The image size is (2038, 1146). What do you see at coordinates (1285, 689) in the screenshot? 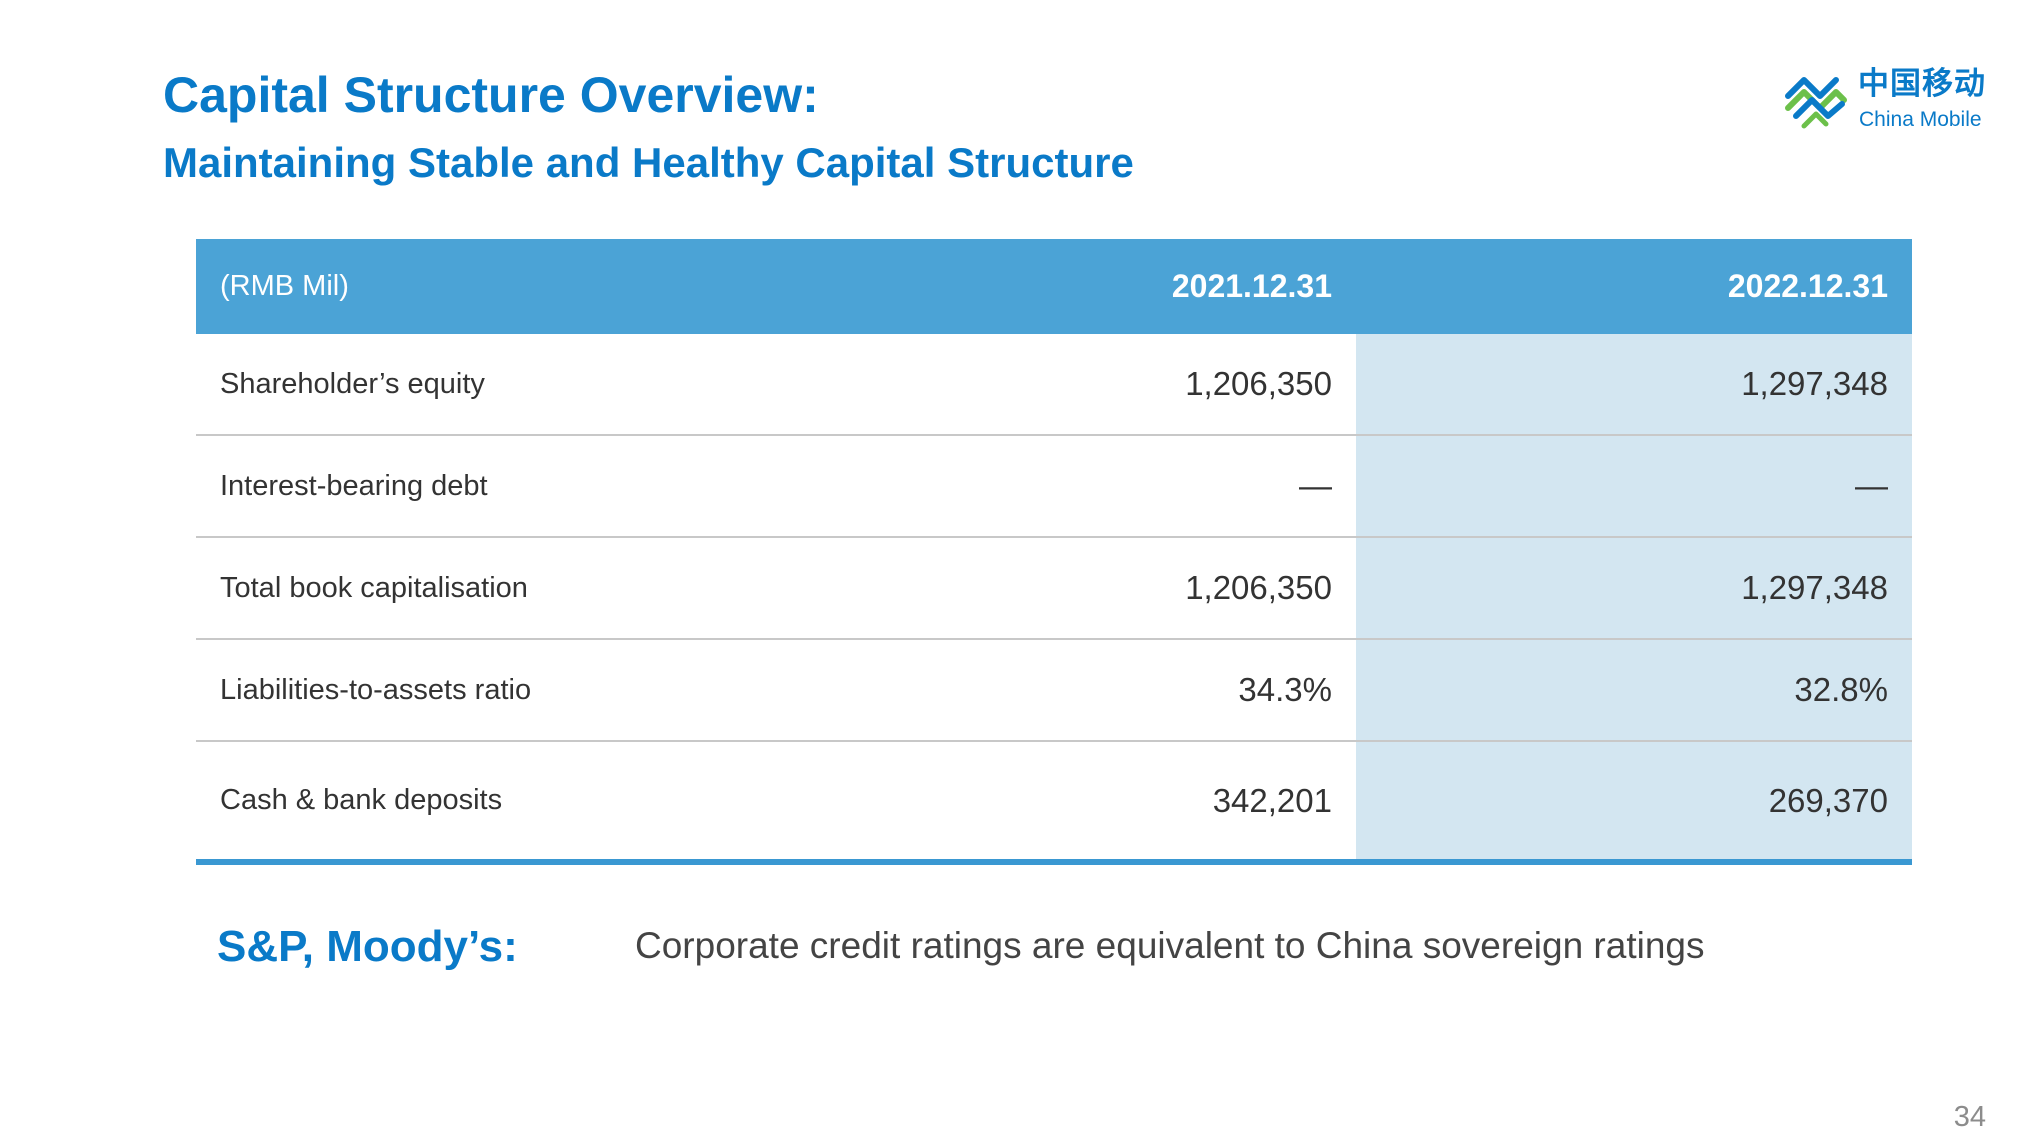
I see `cell-2021: 34.3%` at bounding box center [1285, 689].